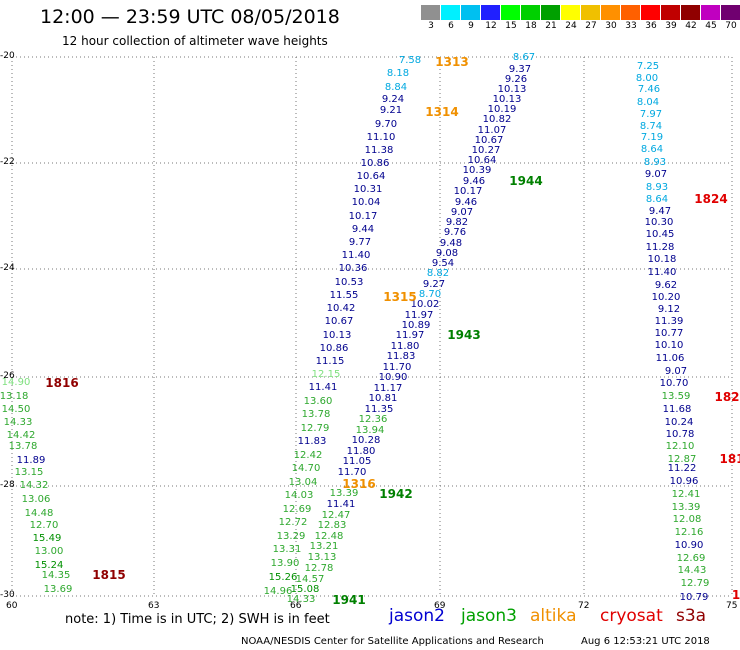 The width and height of the screenshot is (740, 650). Describe the element at coordinates (397, 367) in the screenshot. I see `wave-height-reading: 11.70` at that location.